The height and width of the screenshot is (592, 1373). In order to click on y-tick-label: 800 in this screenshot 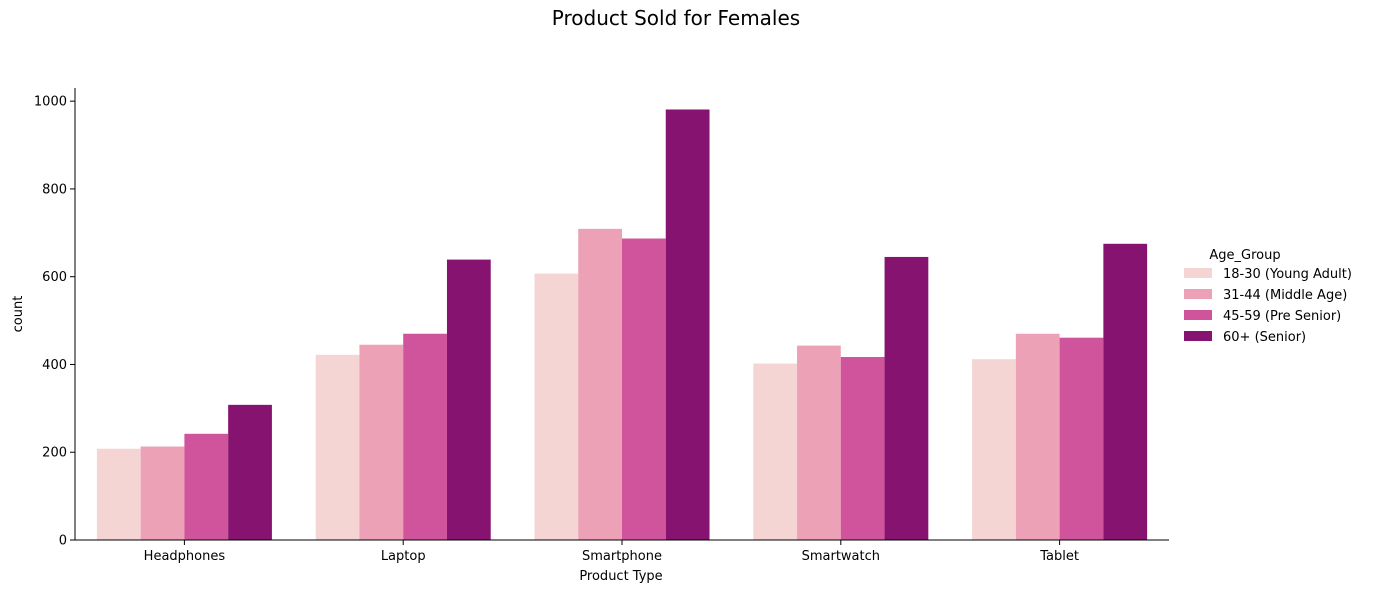, I will do `click(54, 189)`.